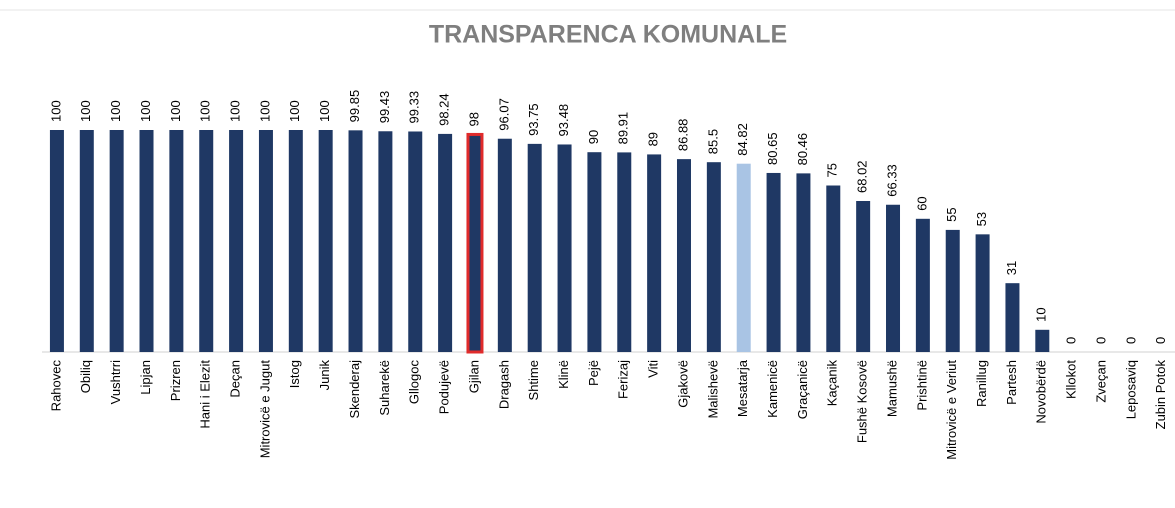  What do you see at coordinates (772, 148) in the screenshot?
I see `value-label: 80.65` at bounding box center [772, 148].